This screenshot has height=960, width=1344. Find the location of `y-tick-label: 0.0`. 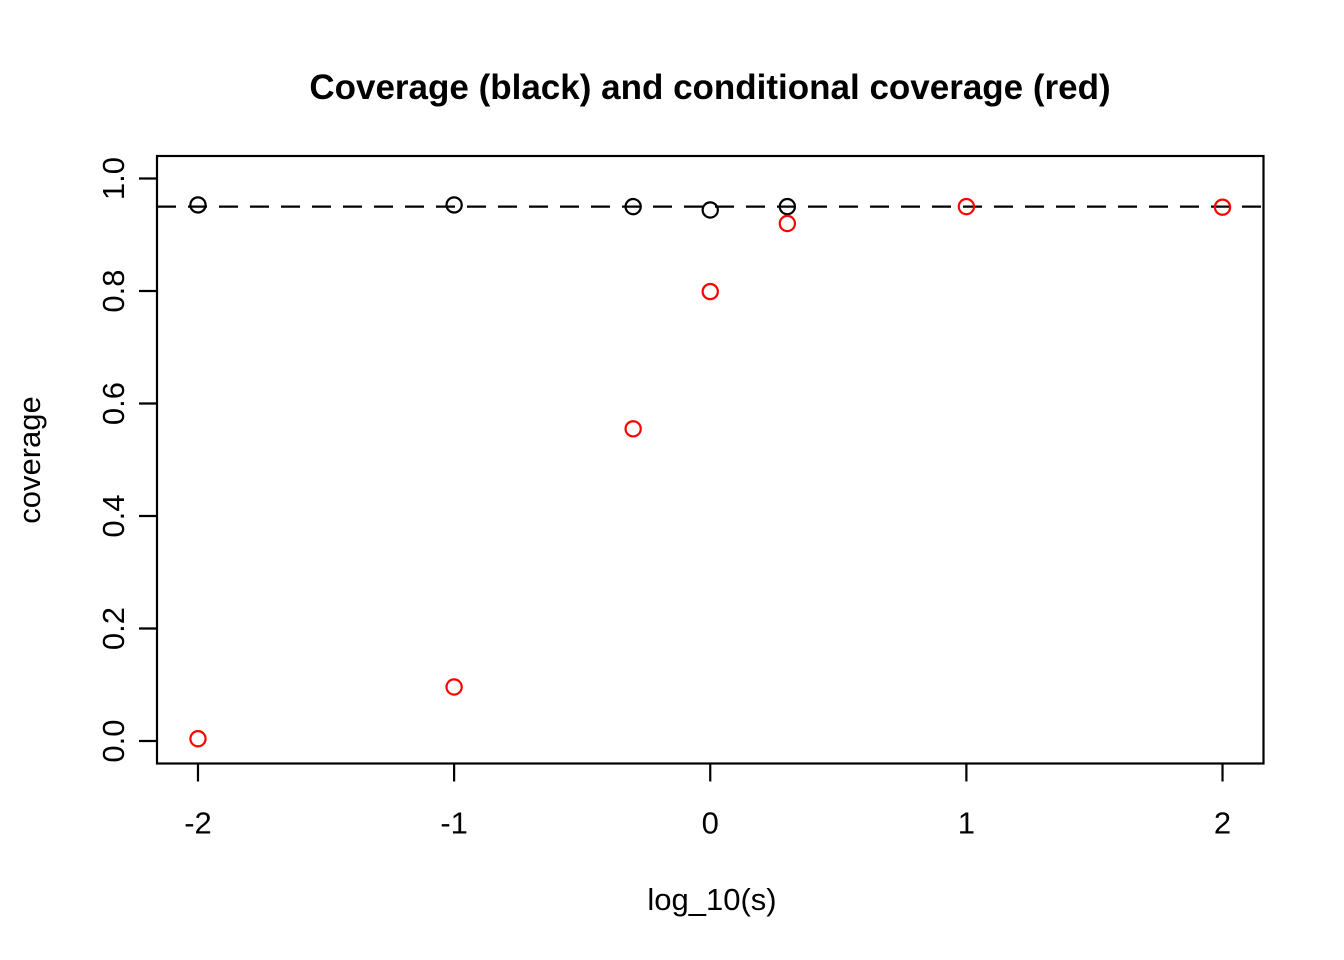

y-tick-label: 0.0 is located at coordinates (113, 740).